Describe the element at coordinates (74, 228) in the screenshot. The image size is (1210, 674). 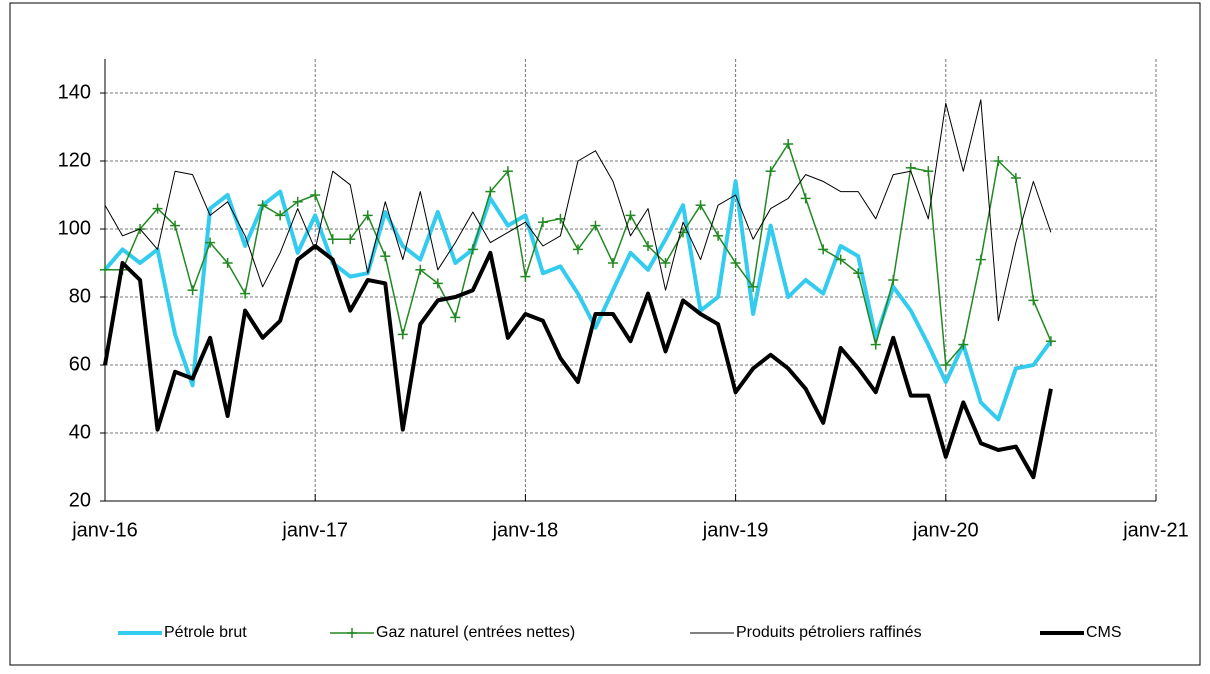
I see `y-tick-label: 100` at that location.